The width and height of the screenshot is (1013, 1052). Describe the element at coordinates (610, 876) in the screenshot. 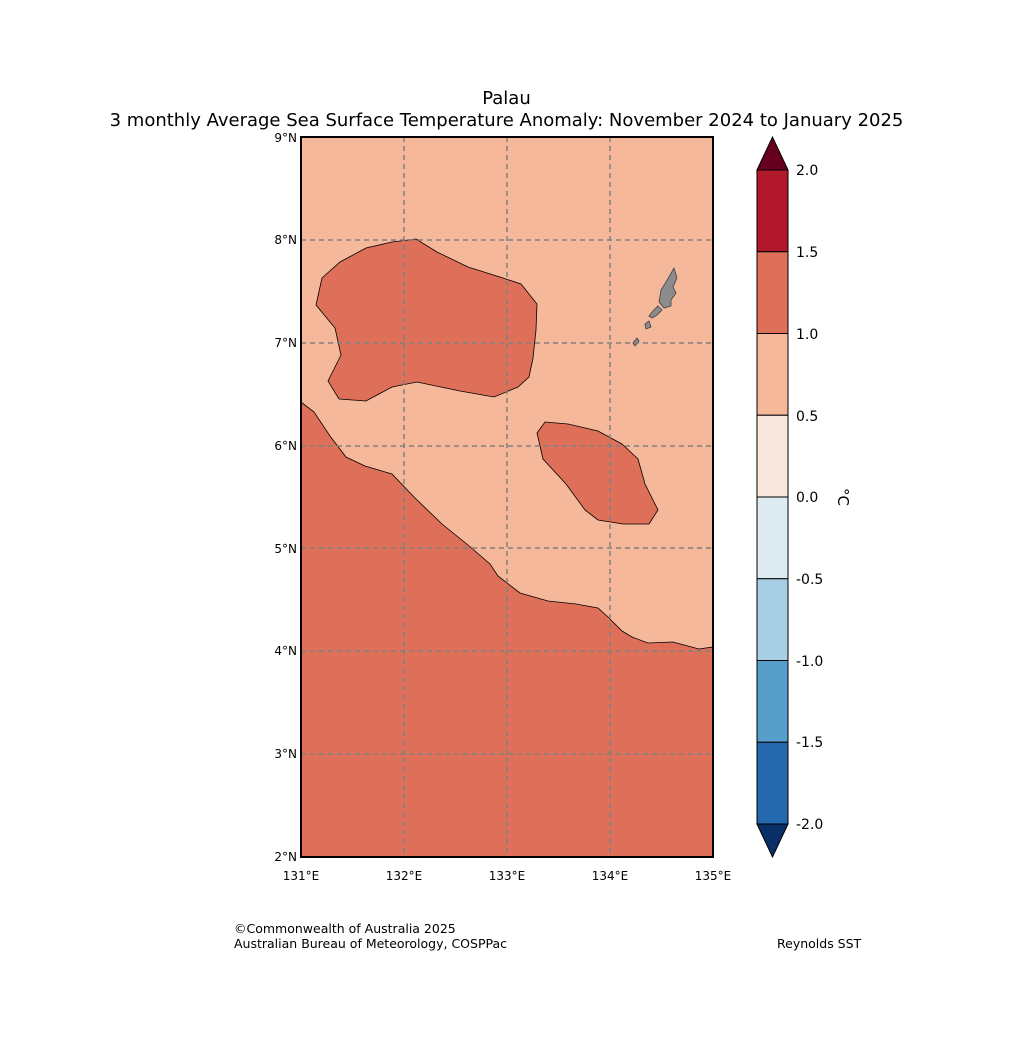

I see `lon-label: 134°E` at that location.